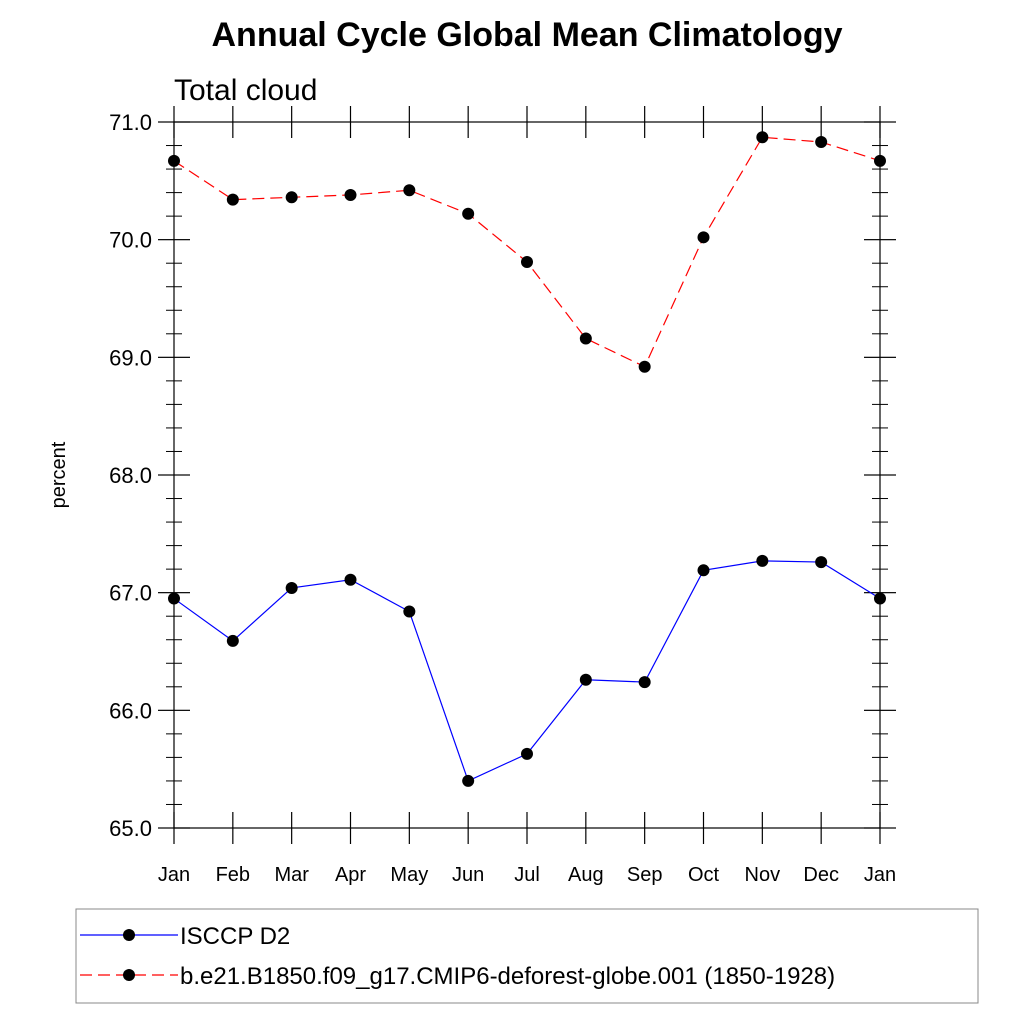 This screenshot has width=1024, height=1024. Describe the element at coordinates (130, 240) in the screenshot. I see `y-tick-label: 70.0` at that location.